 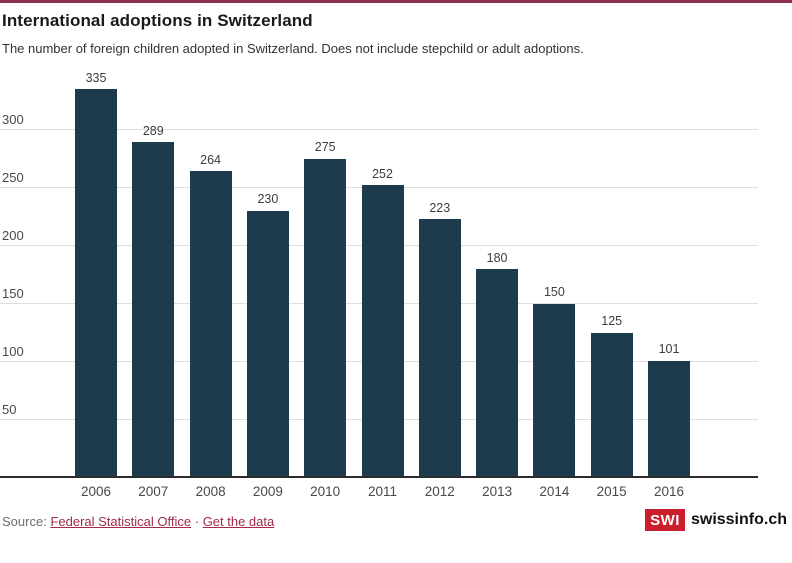 What do you see at coordinates (382, 331) in the screenshot?
I see `bar-2011` at bounding box center [382, 331].